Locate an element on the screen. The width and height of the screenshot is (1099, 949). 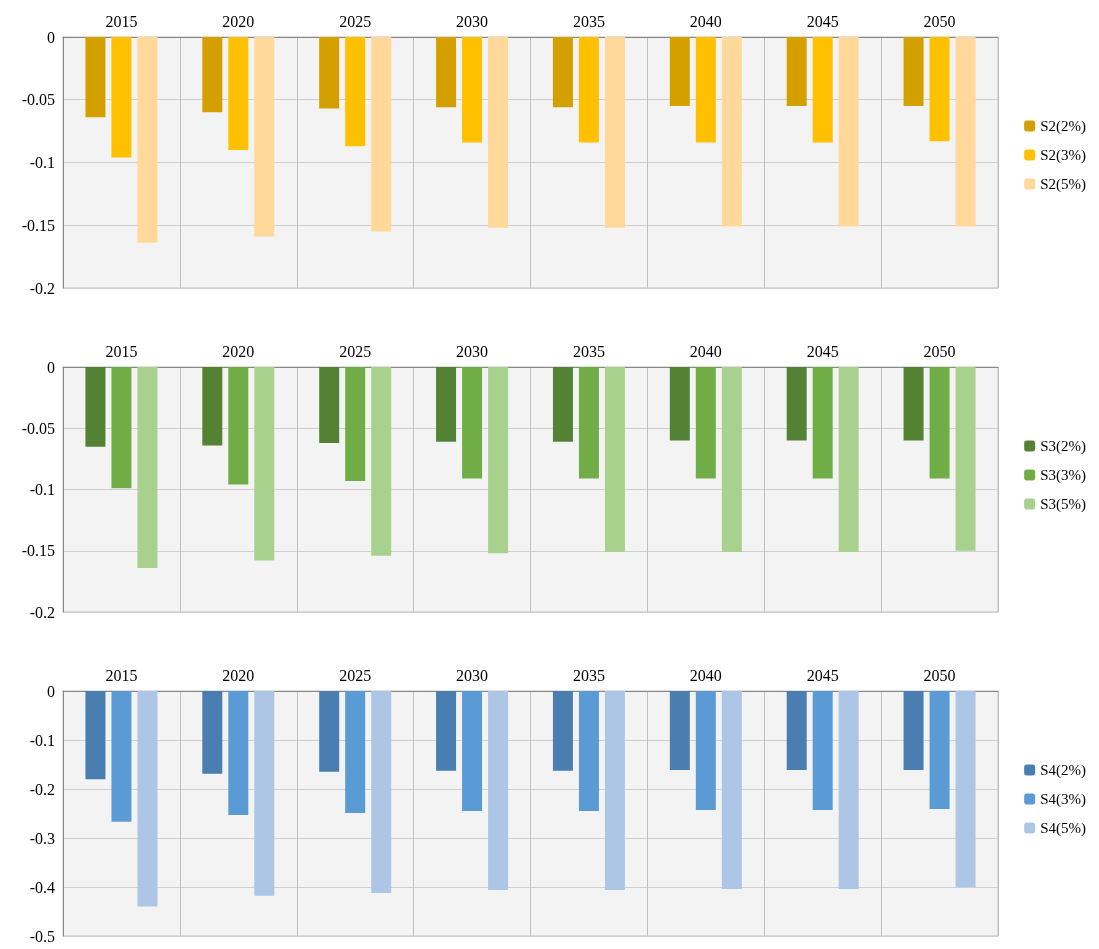
legend-label: S2(5%) is located at coordinates (1063, 184).